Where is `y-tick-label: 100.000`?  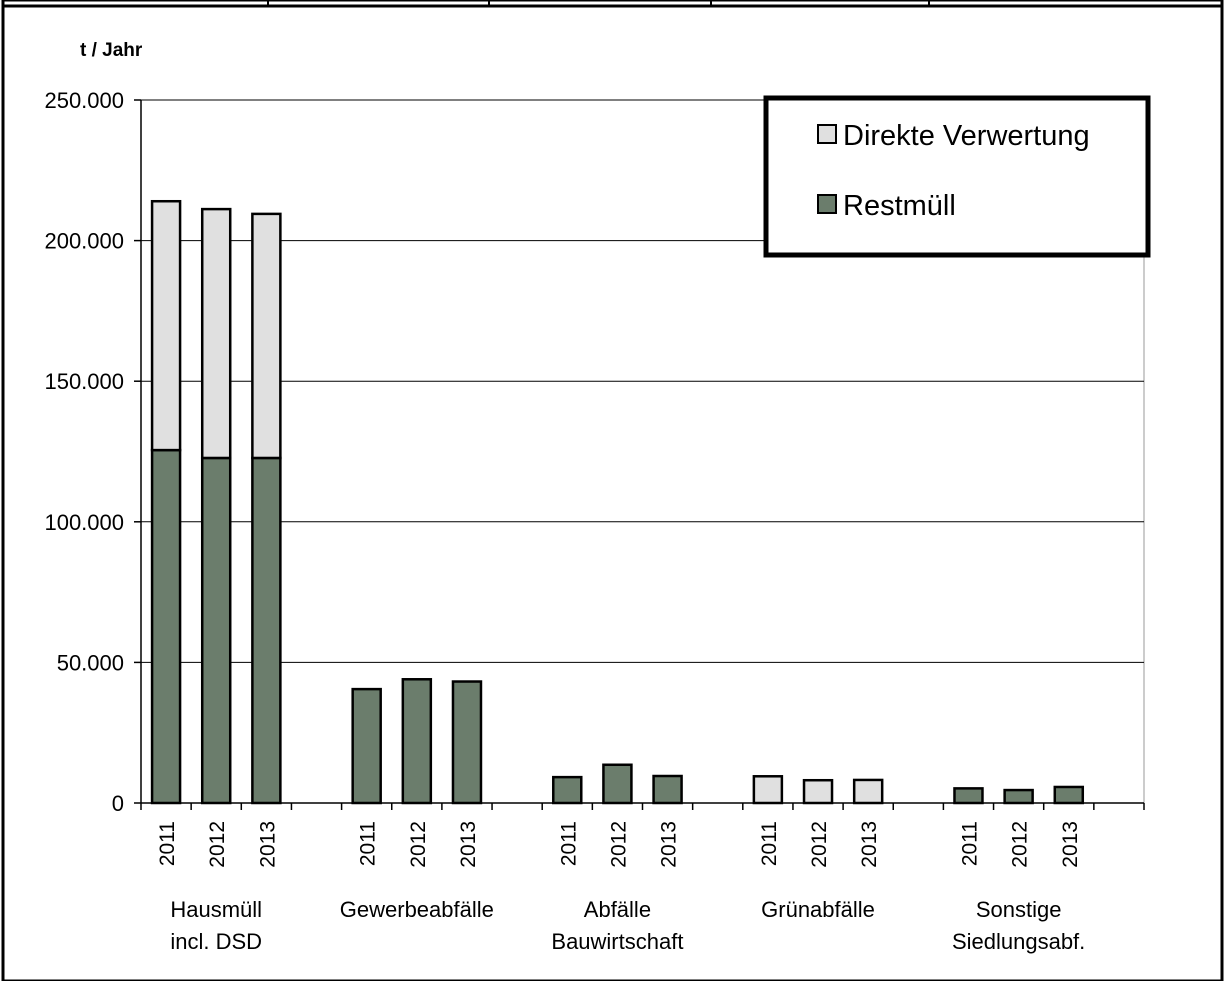
y-tick-label: 100.000 is located at coordinates (84, 522).